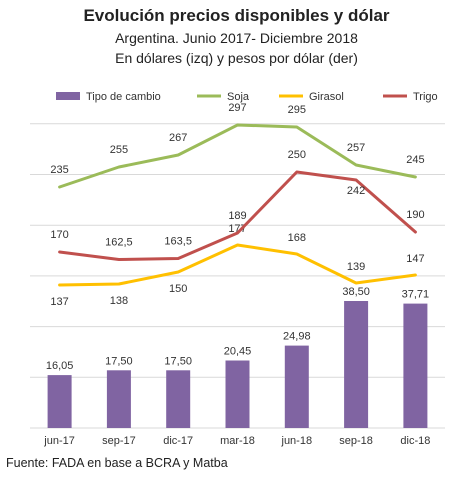 The height and width of the screenshot is (479, 473). I want to click on x-tick-label: dic-17, so click(178, 441).